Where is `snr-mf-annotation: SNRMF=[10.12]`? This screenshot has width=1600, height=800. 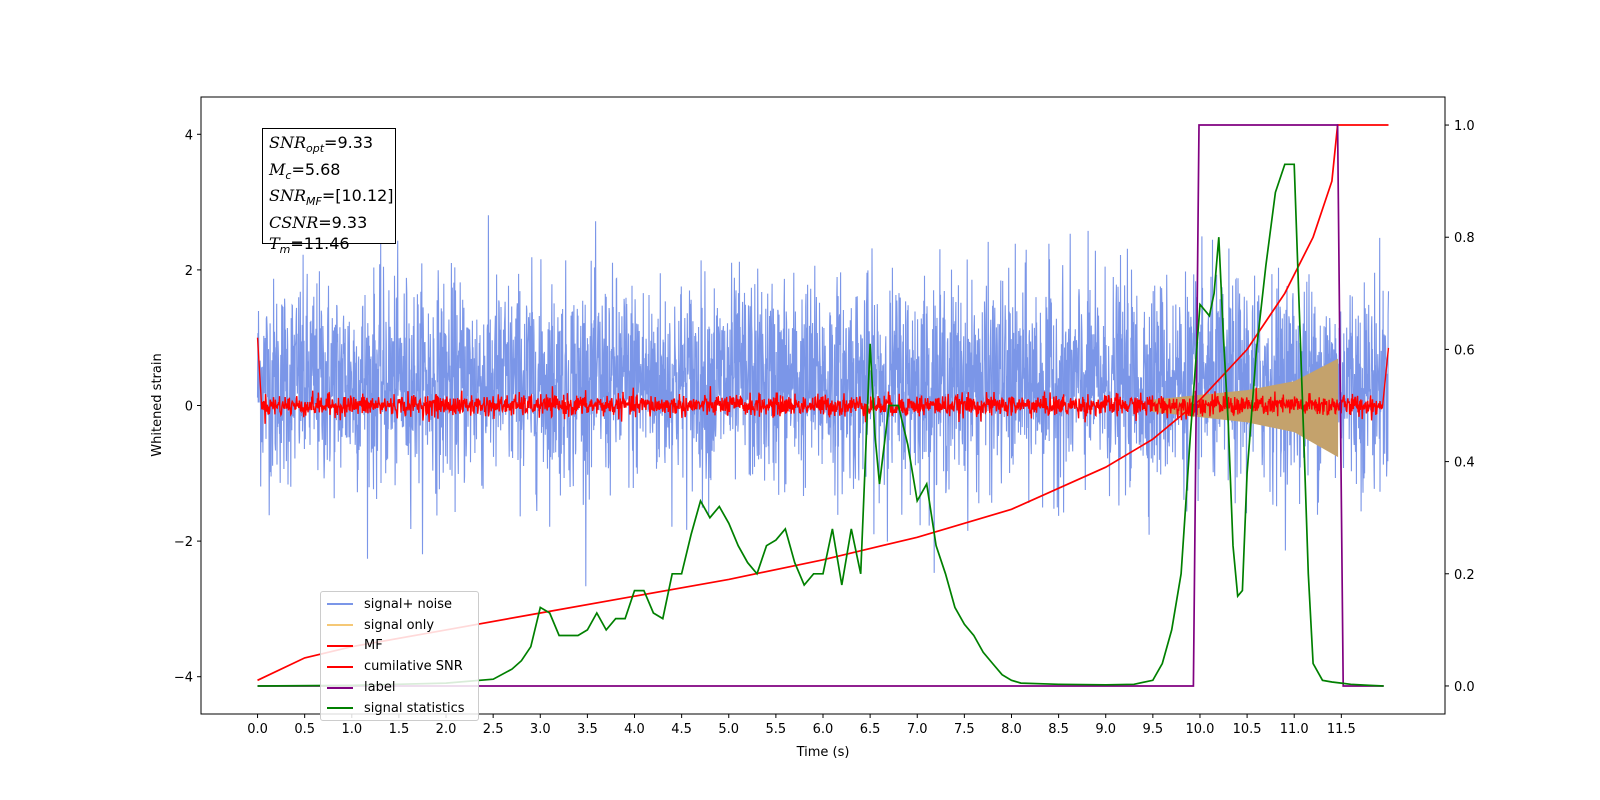
snr-mf-annotation: SNRMF=[10.12] is located at coordinates (331, 197).